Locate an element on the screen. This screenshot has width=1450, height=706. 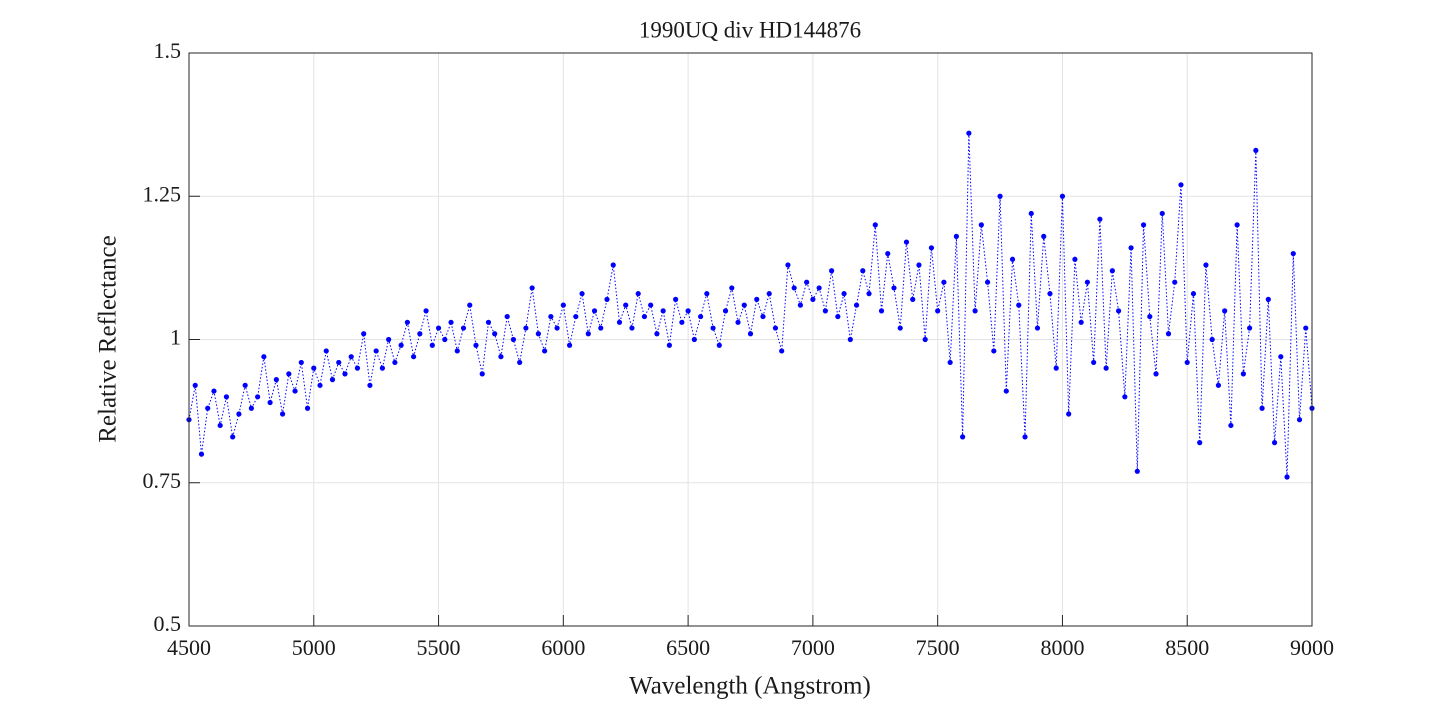
y-axis-label: Relative Reflectance is located at coordinates (108, 339).